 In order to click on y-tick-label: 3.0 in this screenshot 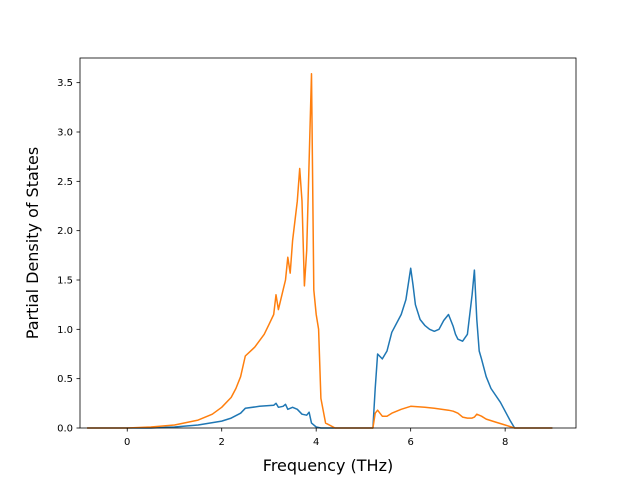, I will do `click(65, 133)`.